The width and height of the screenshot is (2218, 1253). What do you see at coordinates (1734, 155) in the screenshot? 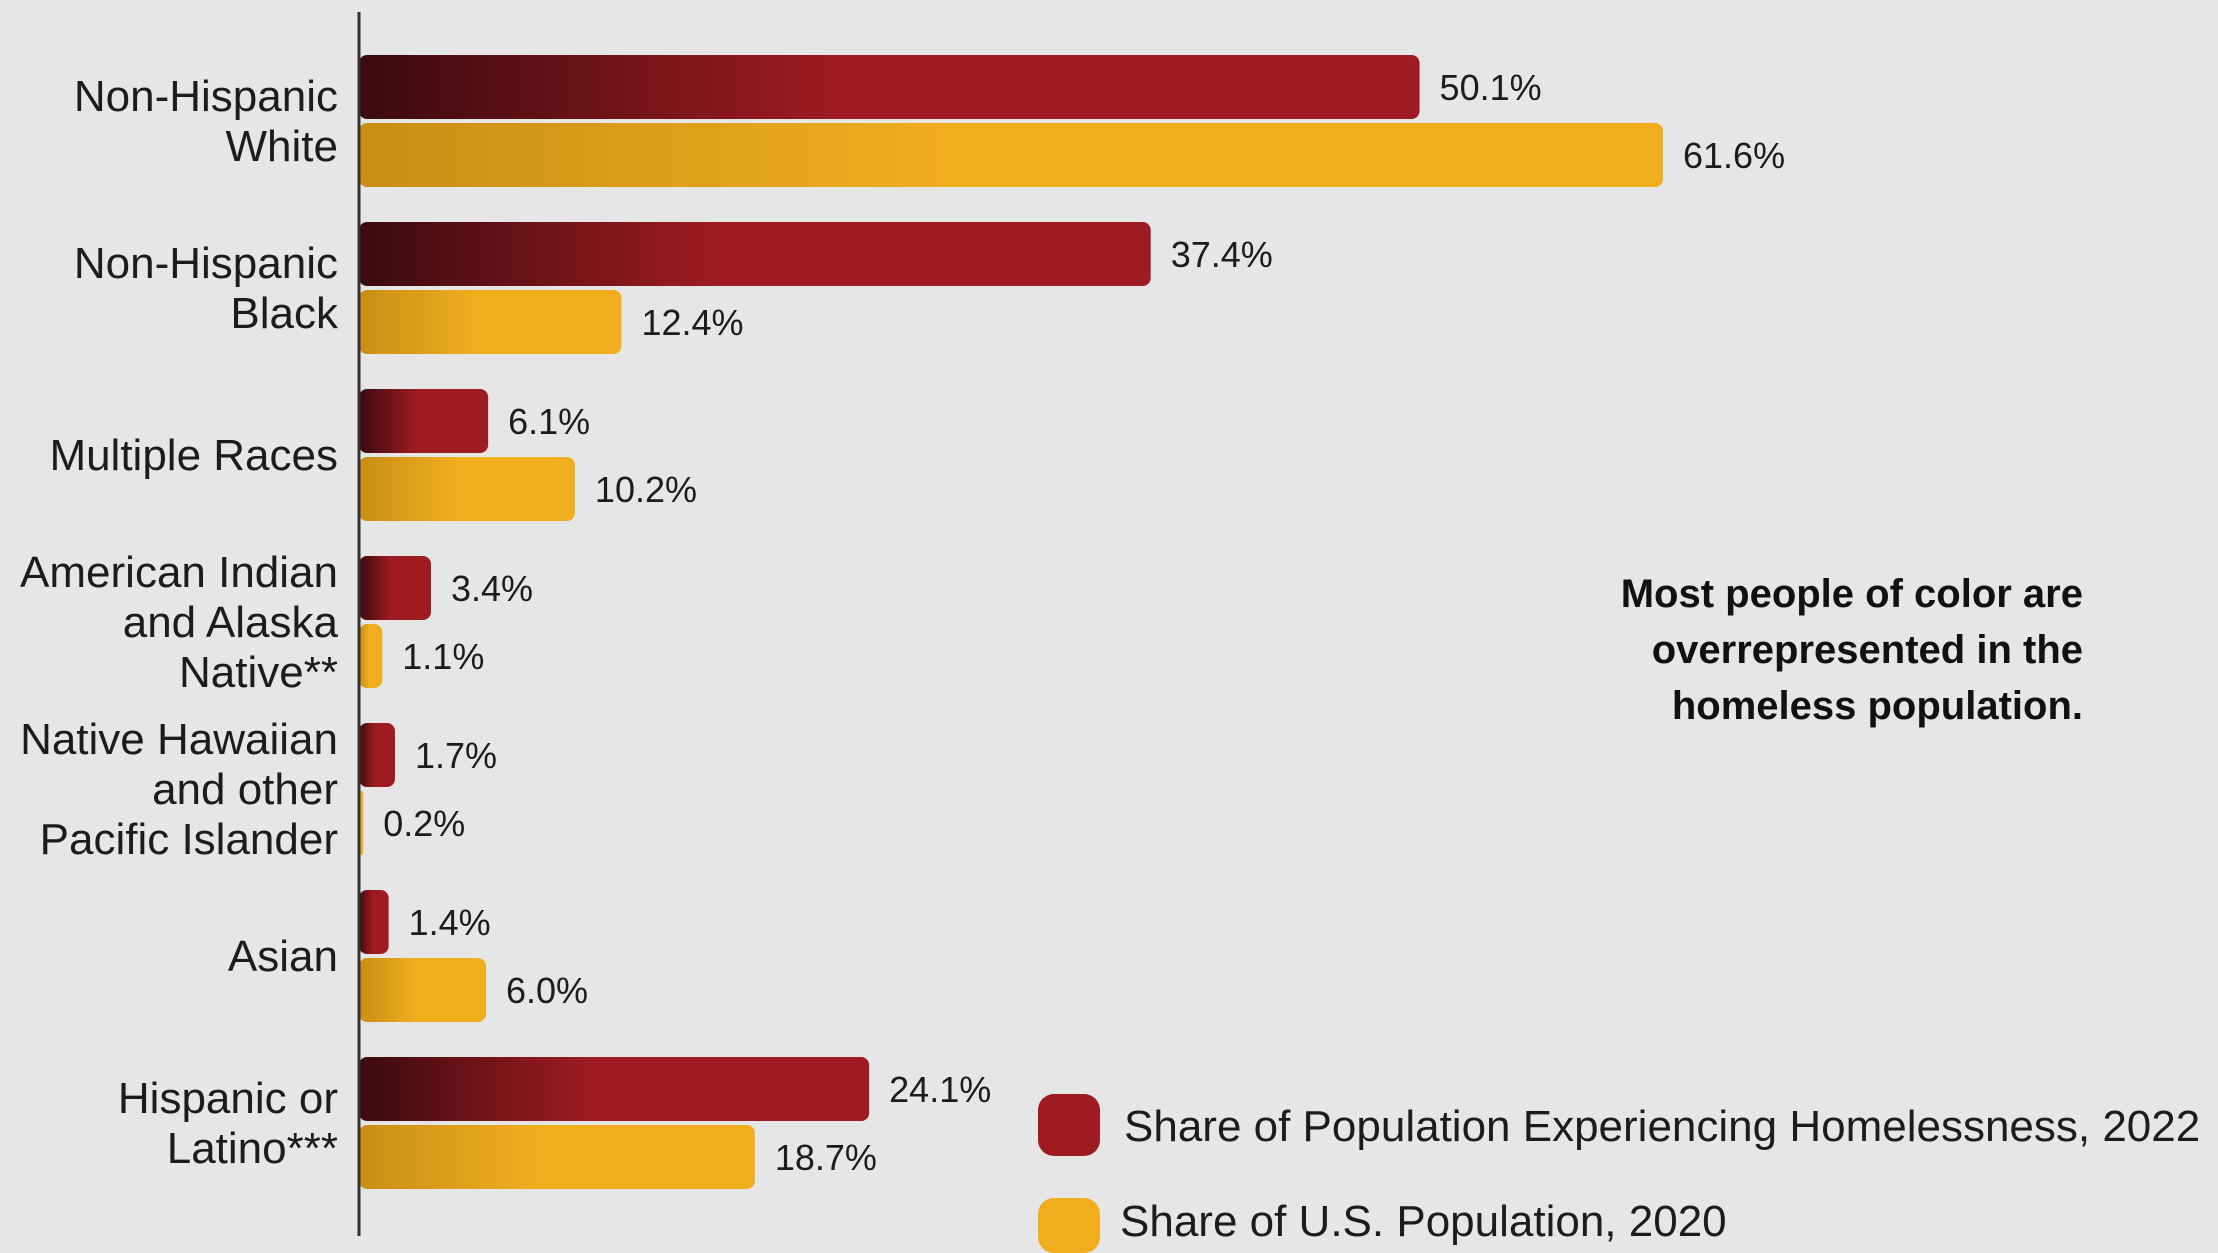
I see `value-label-us-population-0: 61.6%` at bounding box center [1734, 155].